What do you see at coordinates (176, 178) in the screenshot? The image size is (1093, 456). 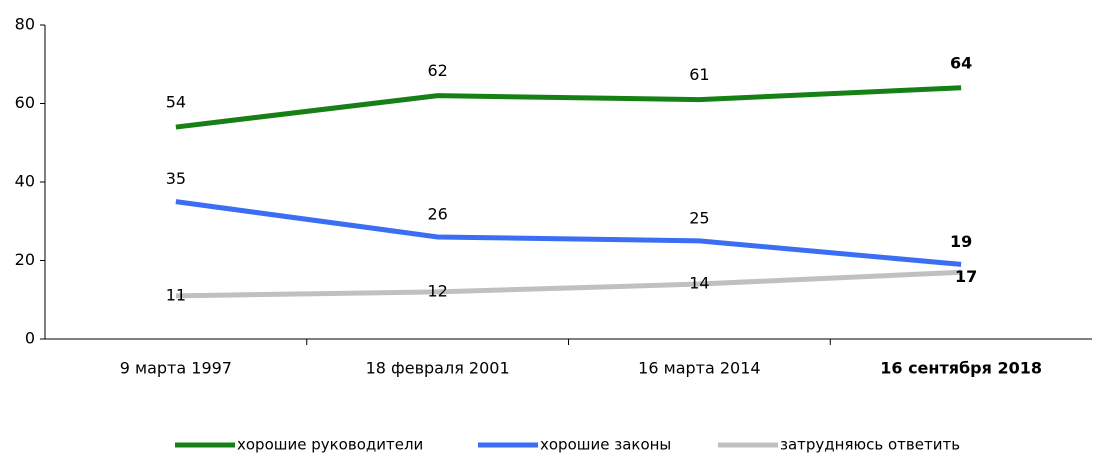 I see `data-label: 35` at bounding box center [176, 178].